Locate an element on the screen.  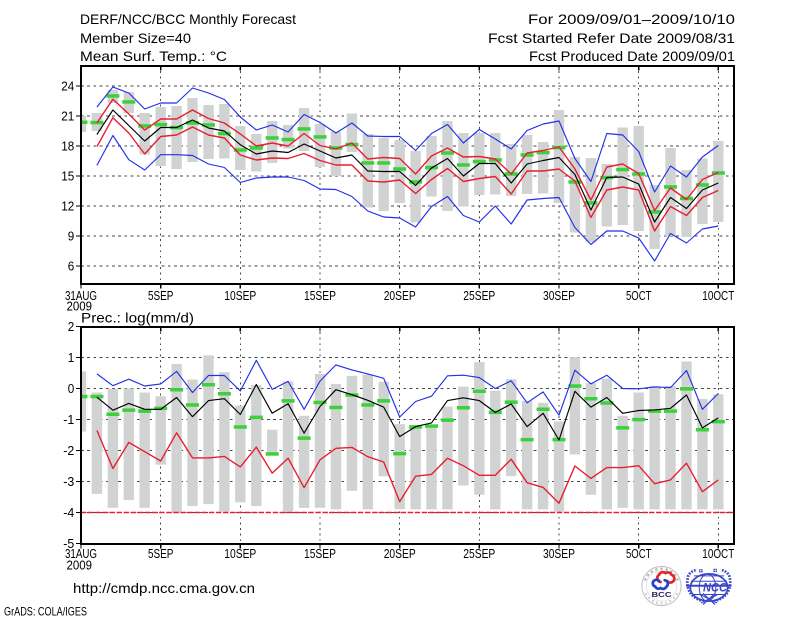
svg-text: -4 is located at coordinates (68, 512).